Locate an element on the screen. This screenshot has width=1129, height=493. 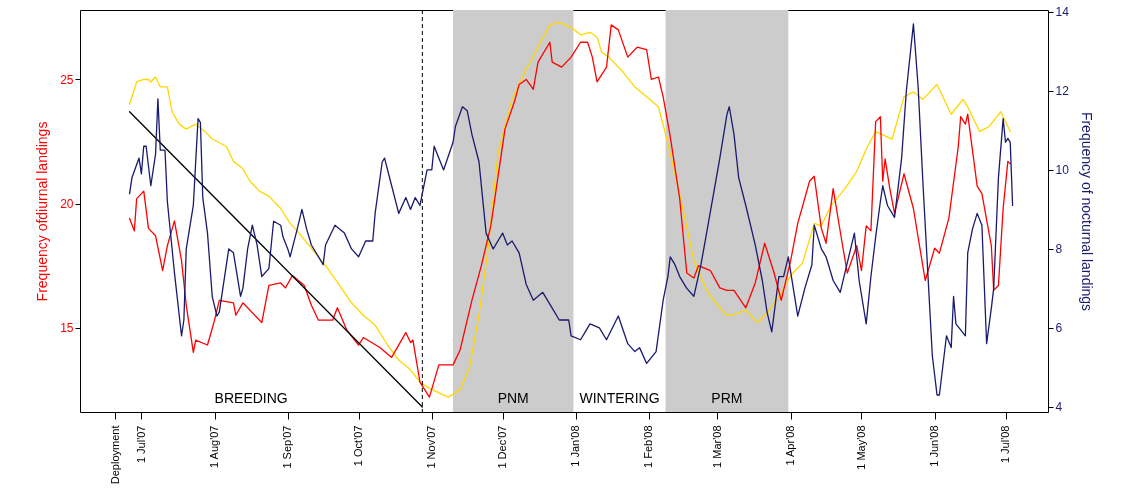
x-tick-label: 1 Aug'07 is located at coordinates (214, 446).